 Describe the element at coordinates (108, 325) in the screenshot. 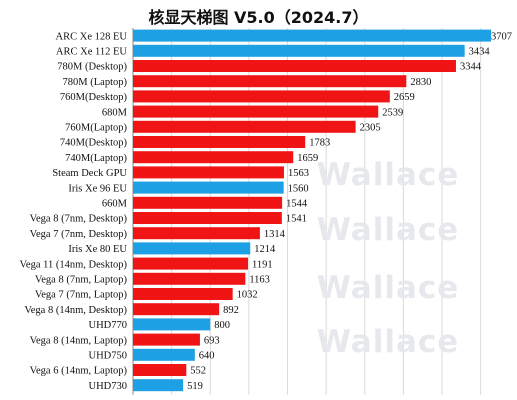

I see `category-label: UHD770` at that location.